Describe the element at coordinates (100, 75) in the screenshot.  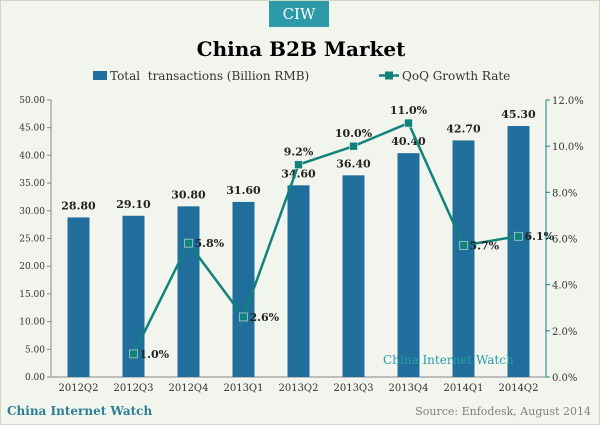
I see `legend-bar-swatch` at that location.